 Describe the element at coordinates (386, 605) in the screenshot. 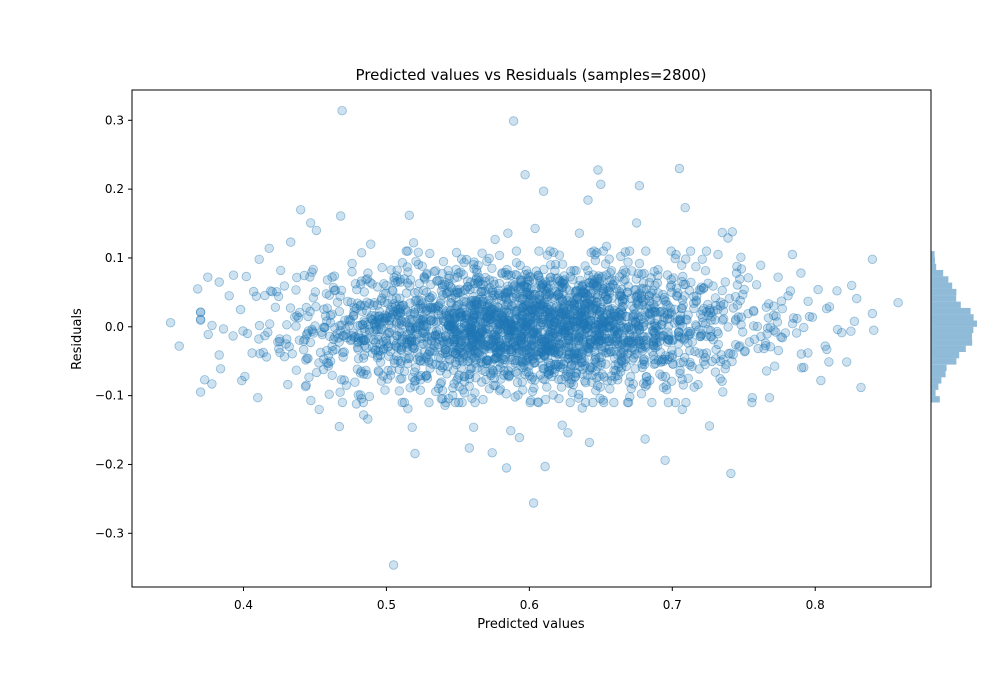

I see `x-tick-label: 0.5` at that location.